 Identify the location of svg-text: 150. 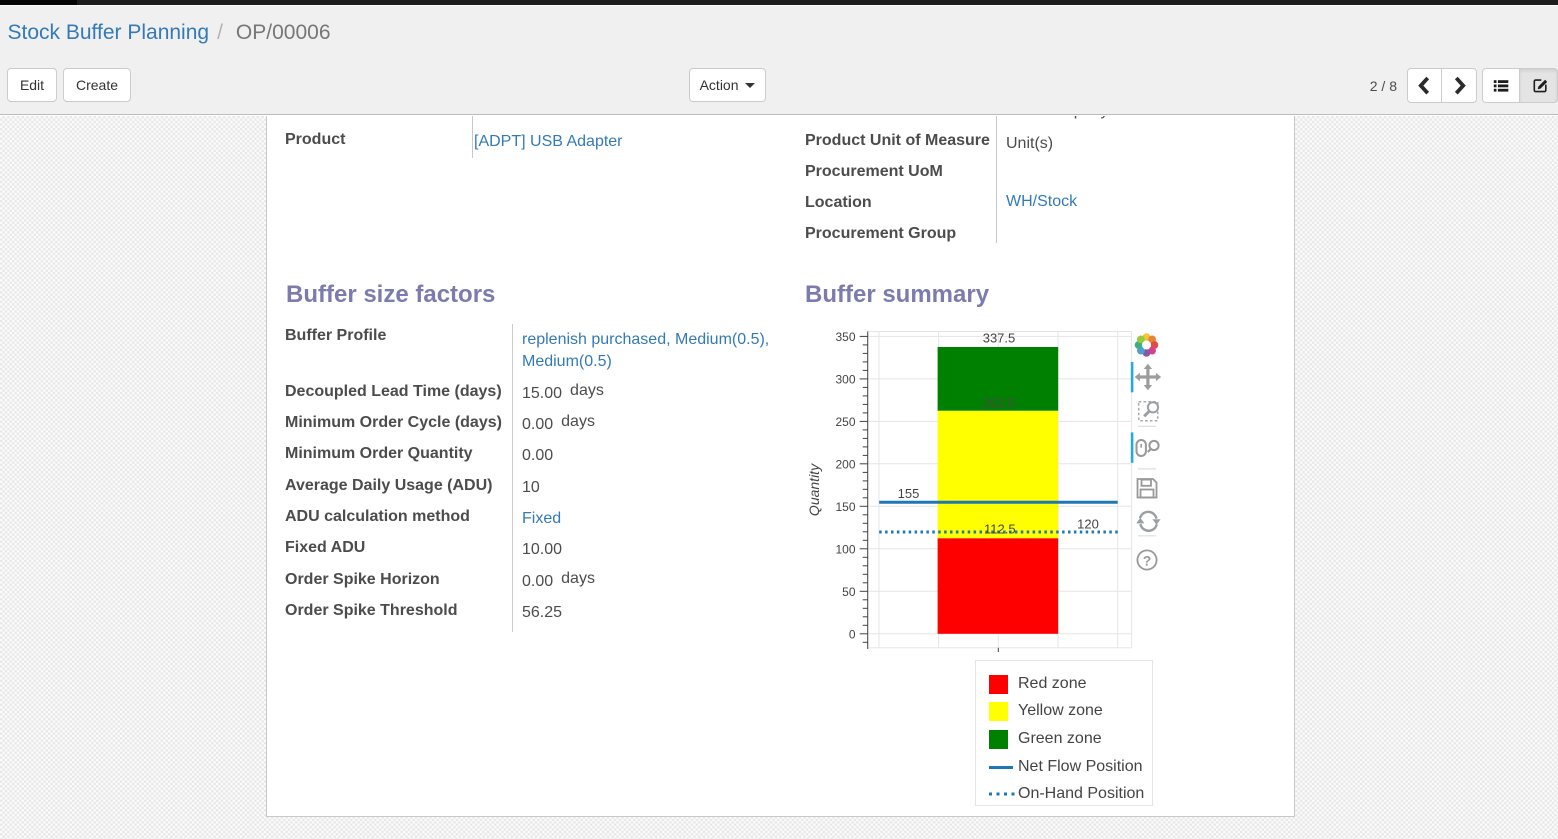
(845, 507).